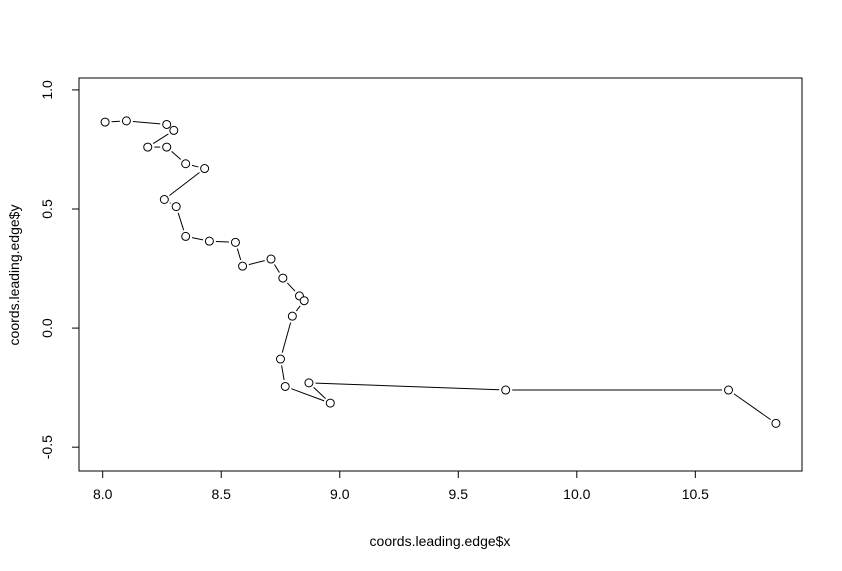 The image size is (842, 571). I want to click on x-tick-label: 8.0, so click(103, 494).